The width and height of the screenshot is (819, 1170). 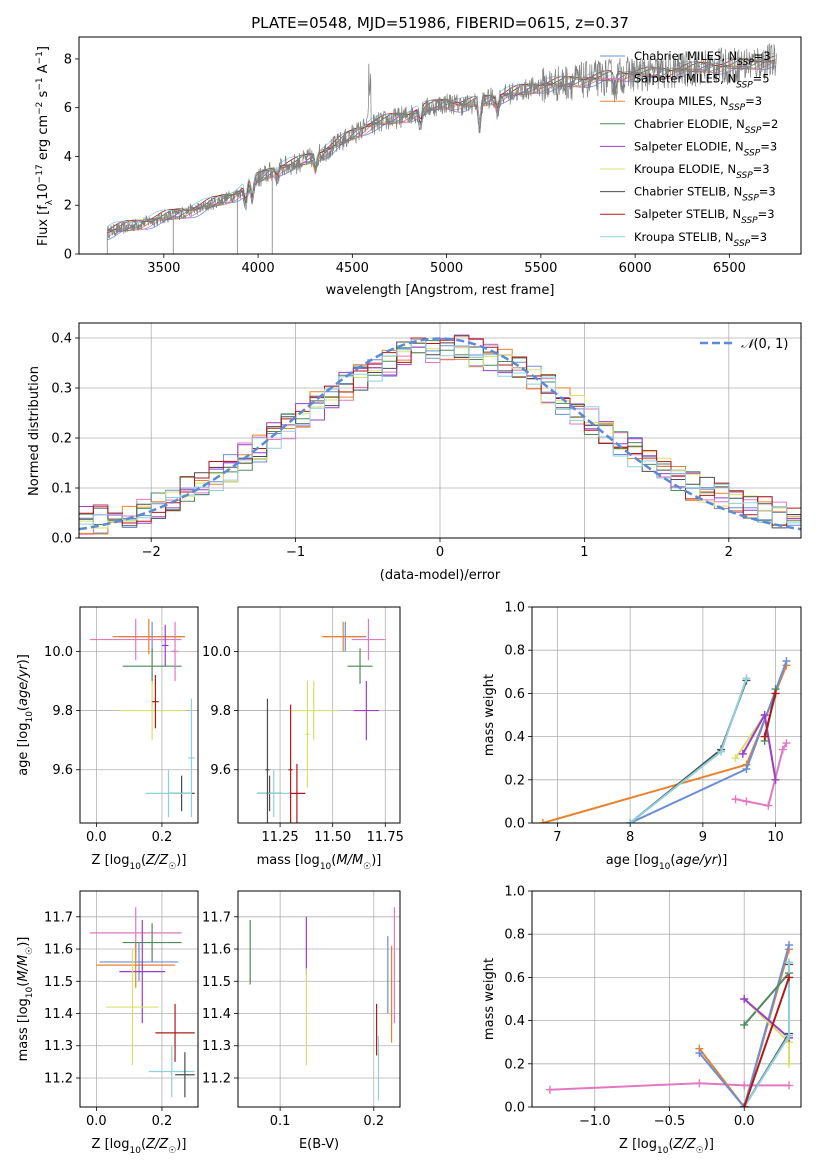 I want to click on y-tick-label: 8, so click(x=68, y=59).